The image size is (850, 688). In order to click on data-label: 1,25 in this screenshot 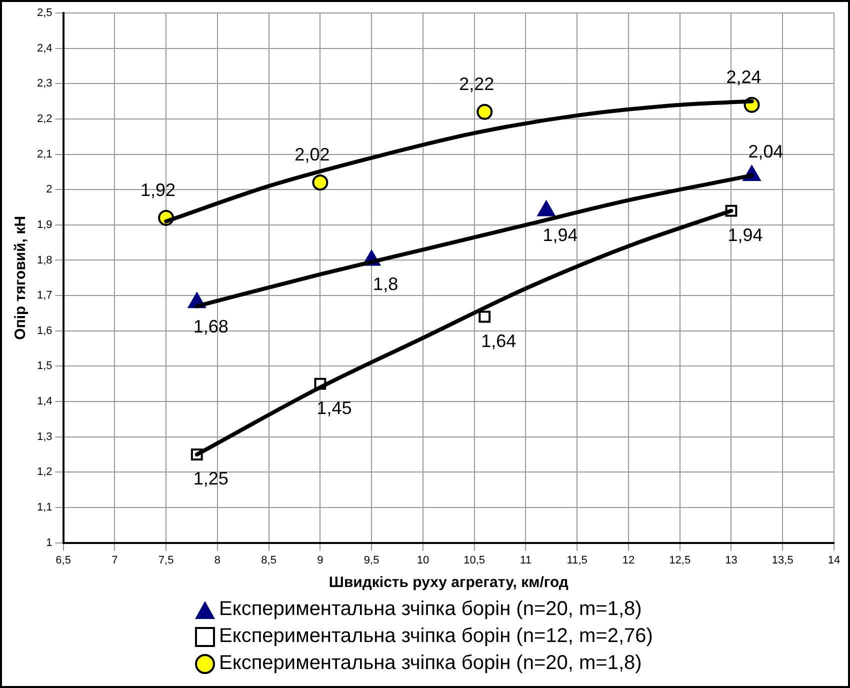, I will do `click(210, 478)`.